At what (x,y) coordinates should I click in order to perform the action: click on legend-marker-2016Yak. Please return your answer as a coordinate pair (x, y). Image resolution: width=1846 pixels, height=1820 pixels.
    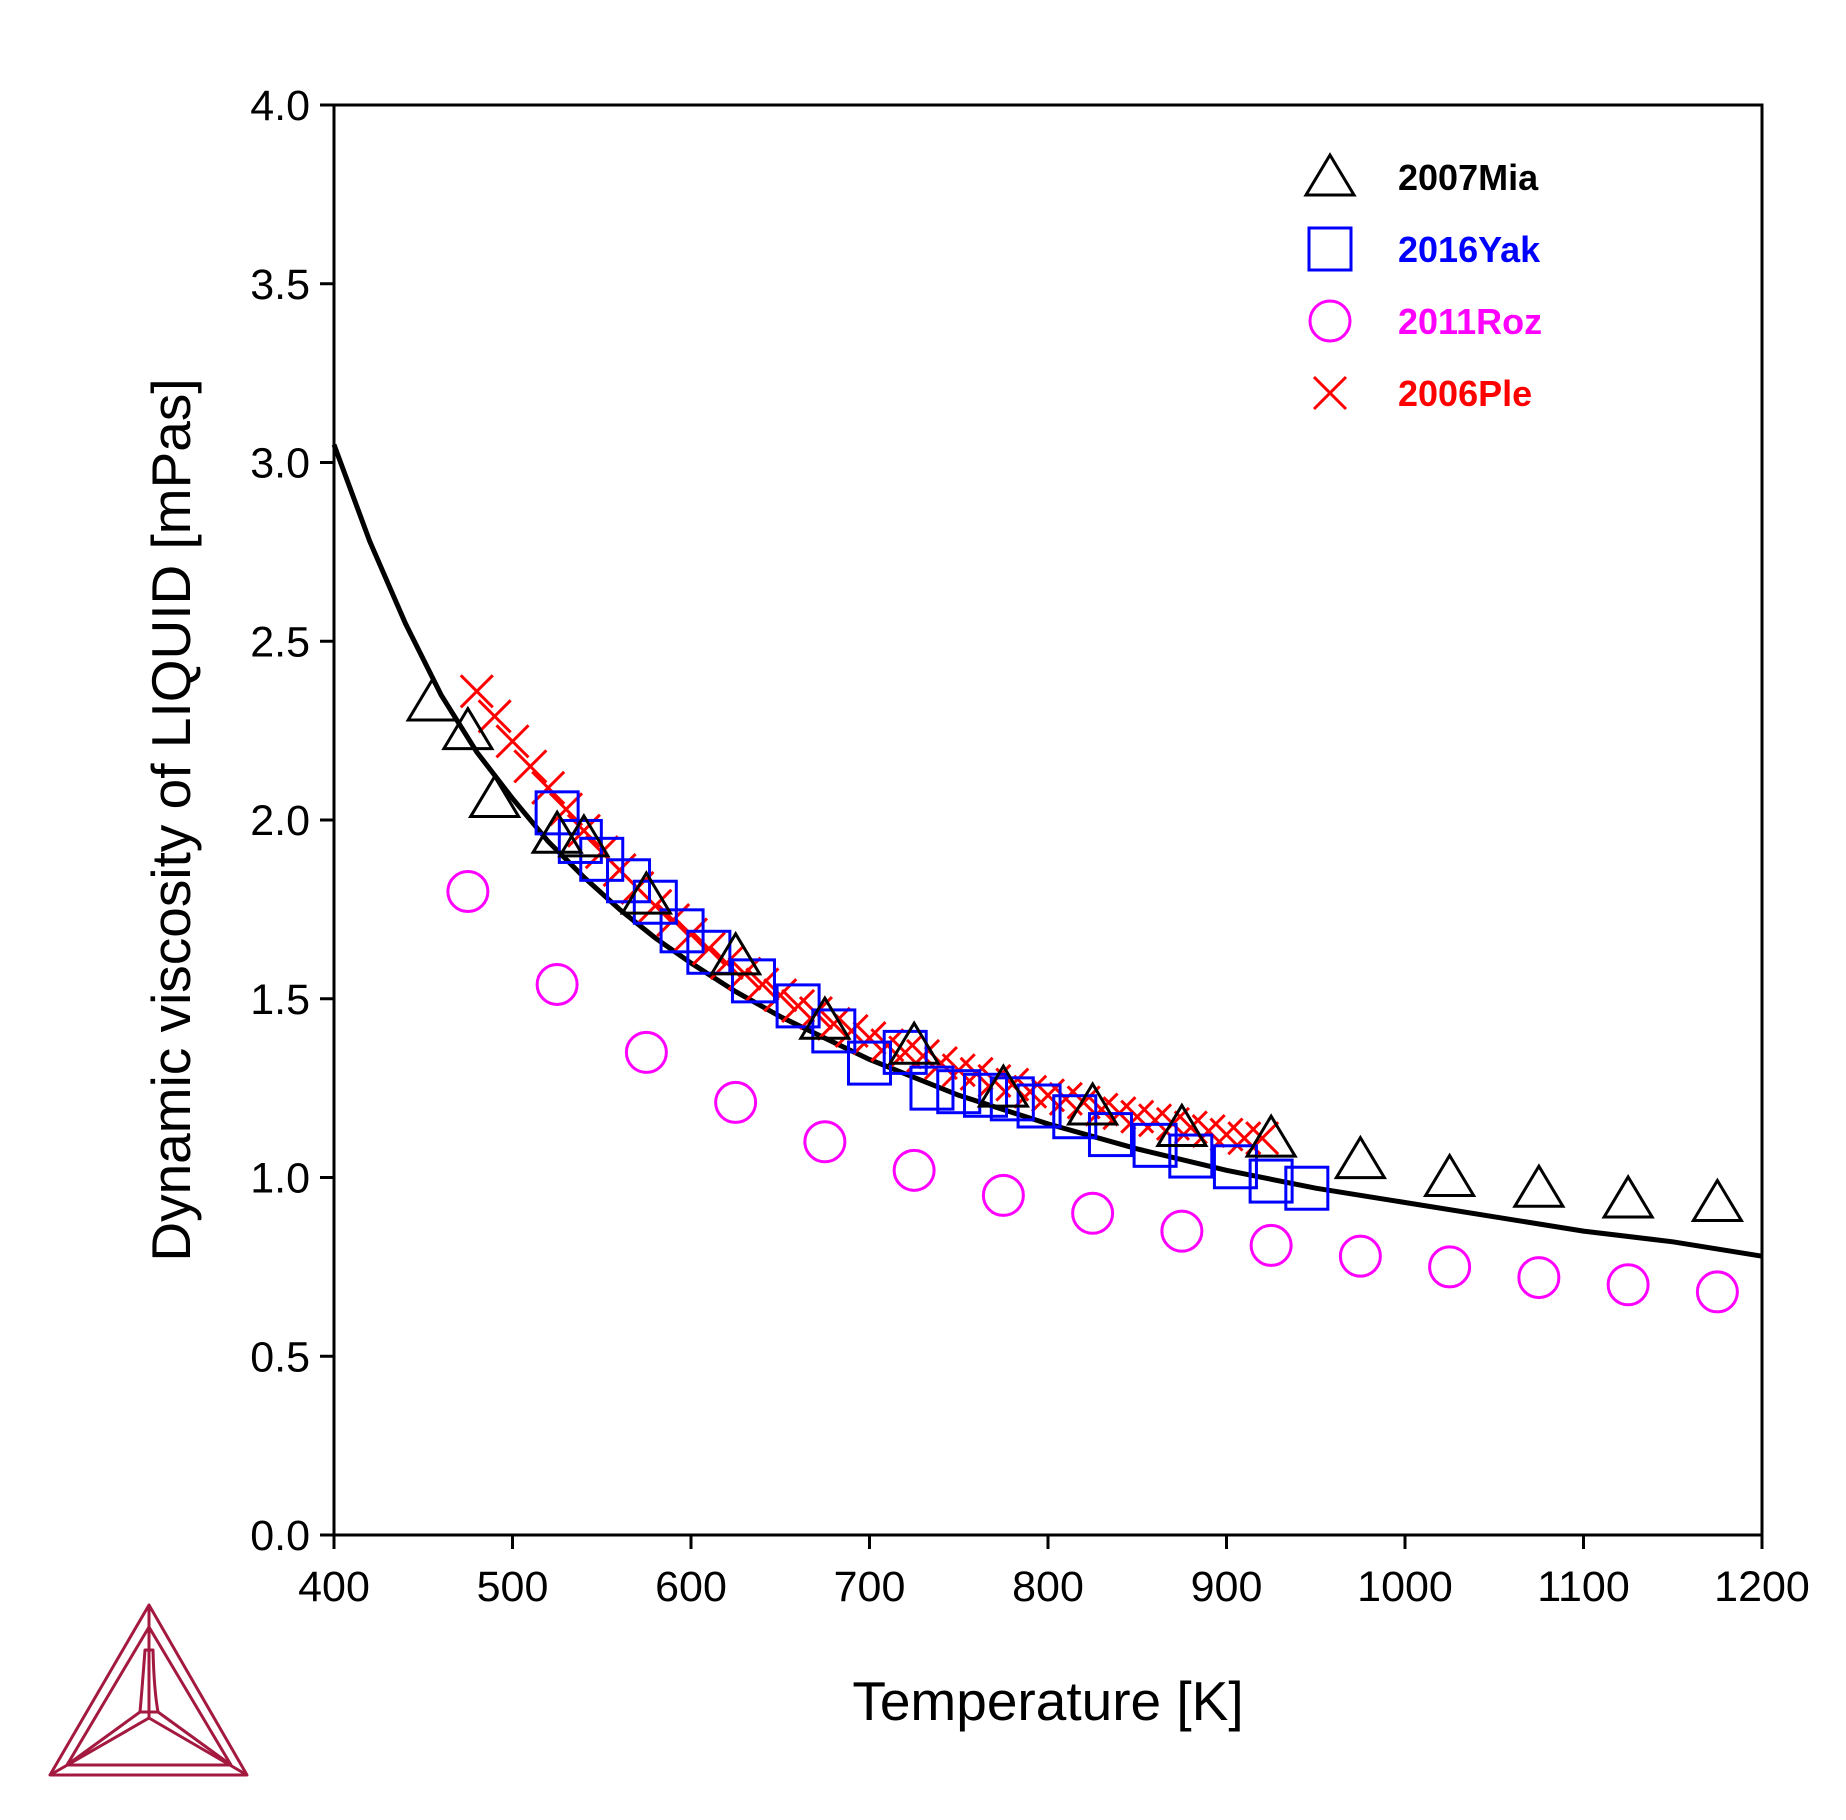
    Looking at the image, I should click on (1330, 249).